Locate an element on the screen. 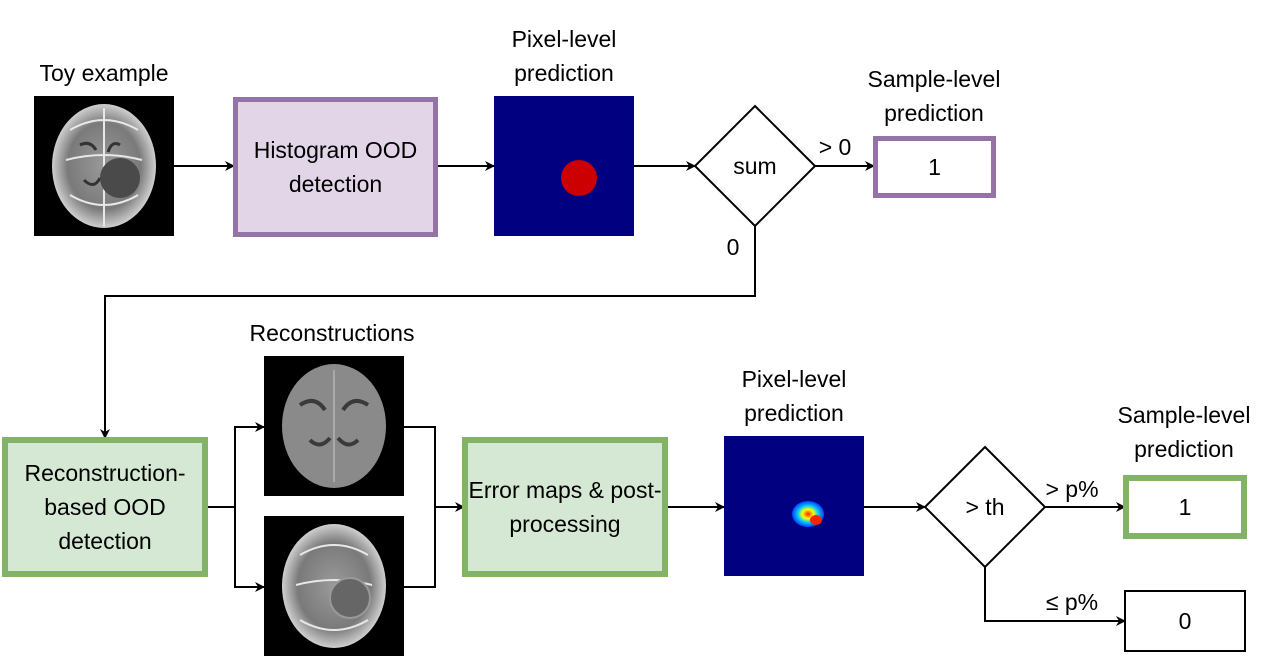  zero-branch-label: 0 is located at coordinates (733, 247).